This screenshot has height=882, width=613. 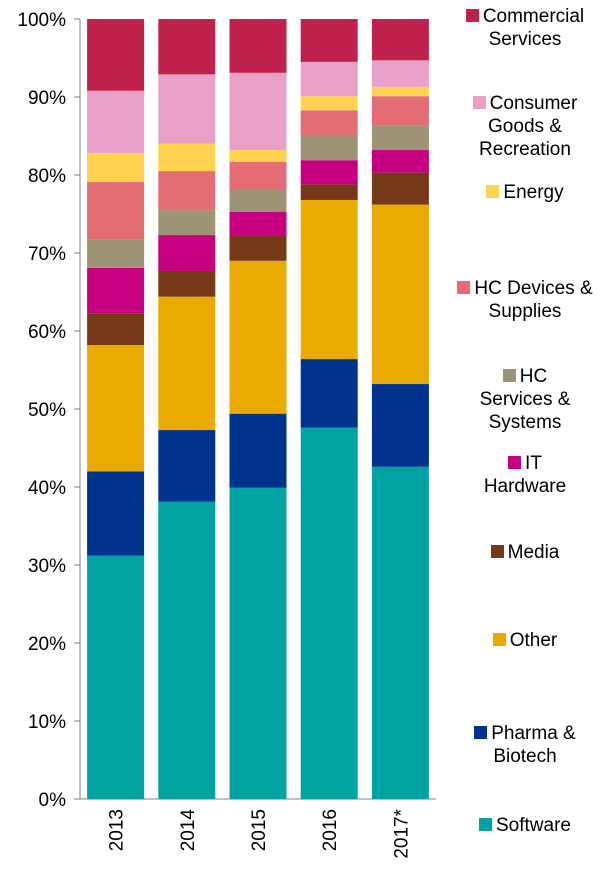 What do you see at coordinates (47, 332) in the screenshot?
I see `y-tick-label: 60%` at bounding box center [47, 332].